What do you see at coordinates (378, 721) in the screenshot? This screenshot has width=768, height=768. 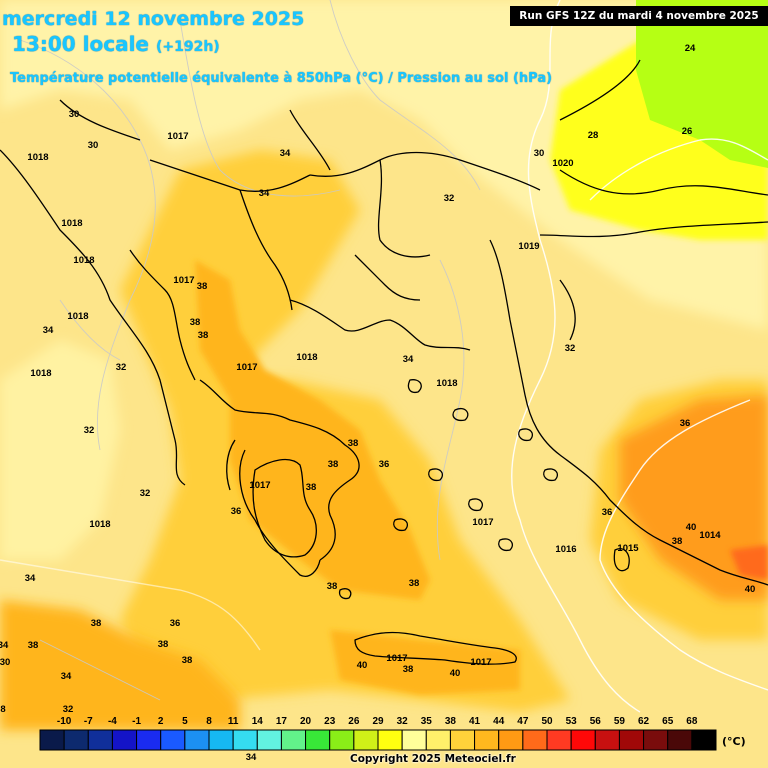 I see `legend-tick-label: 29` at bounding box center [378, 721].